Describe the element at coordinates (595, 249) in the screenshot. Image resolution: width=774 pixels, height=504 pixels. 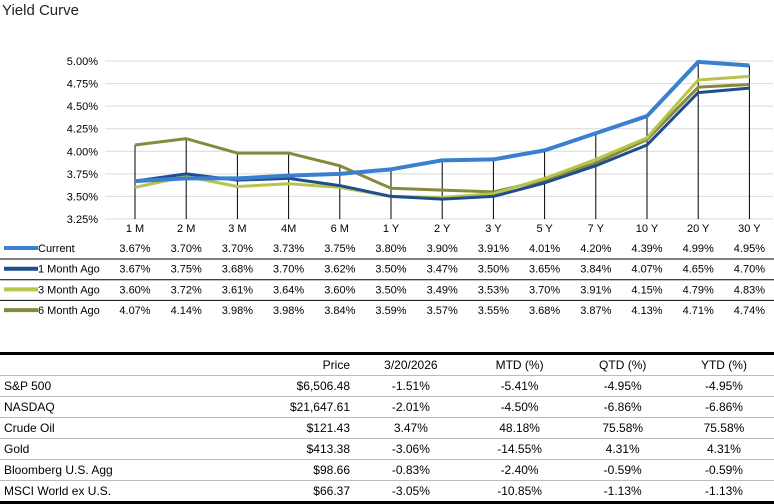
I see `data-value: 4.20%` at that location.